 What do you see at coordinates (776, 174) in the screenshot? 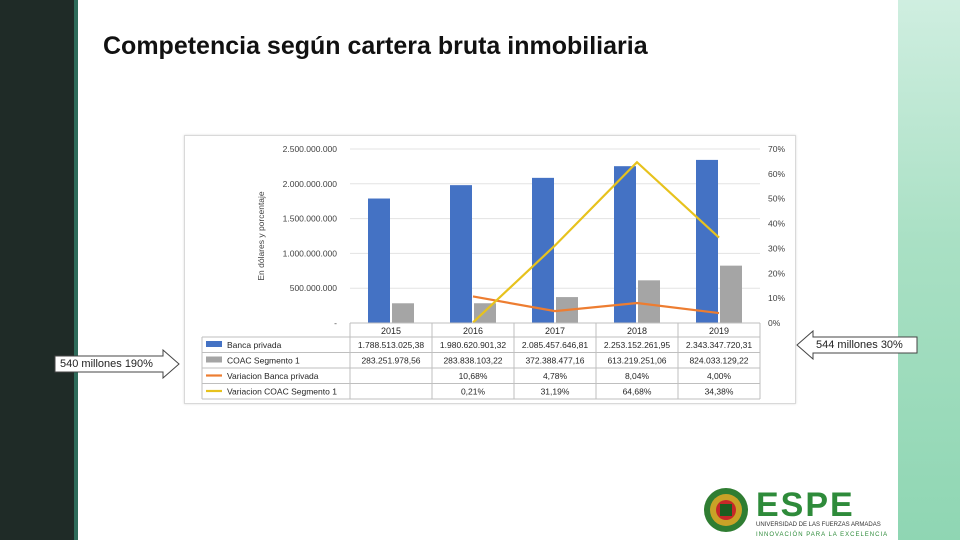
I see `y2-tick-label: 60%` at bounding box center [776, 174].